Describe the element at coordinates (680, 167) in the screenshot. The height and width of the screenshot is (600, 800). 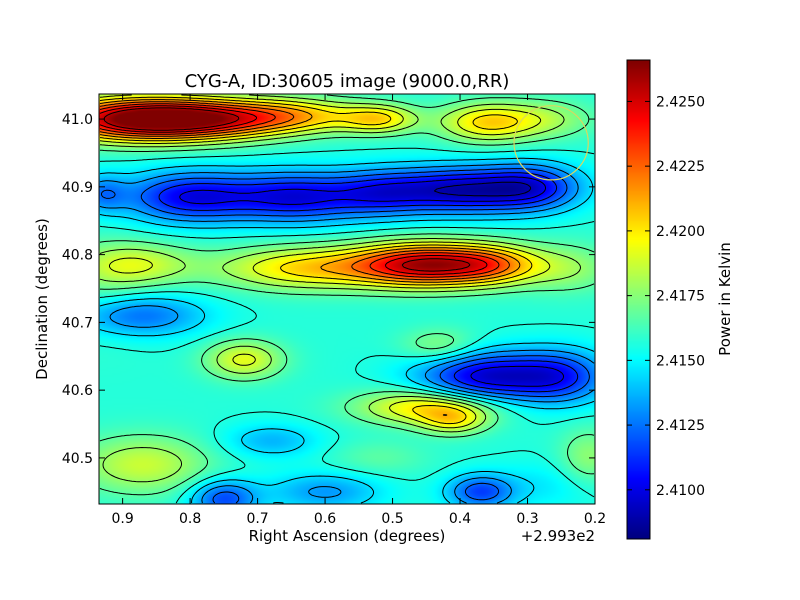
I see `colorbar-tick-label: 2.4225` at that location.